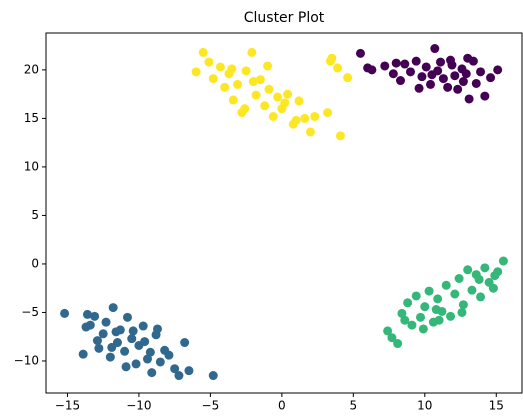 The height and width of the screenshot is (417, 523). What do you see at coordinates (282, 406) in the screenshot?
I see `x-tick-label: 0` at bounding box center [282, 406].